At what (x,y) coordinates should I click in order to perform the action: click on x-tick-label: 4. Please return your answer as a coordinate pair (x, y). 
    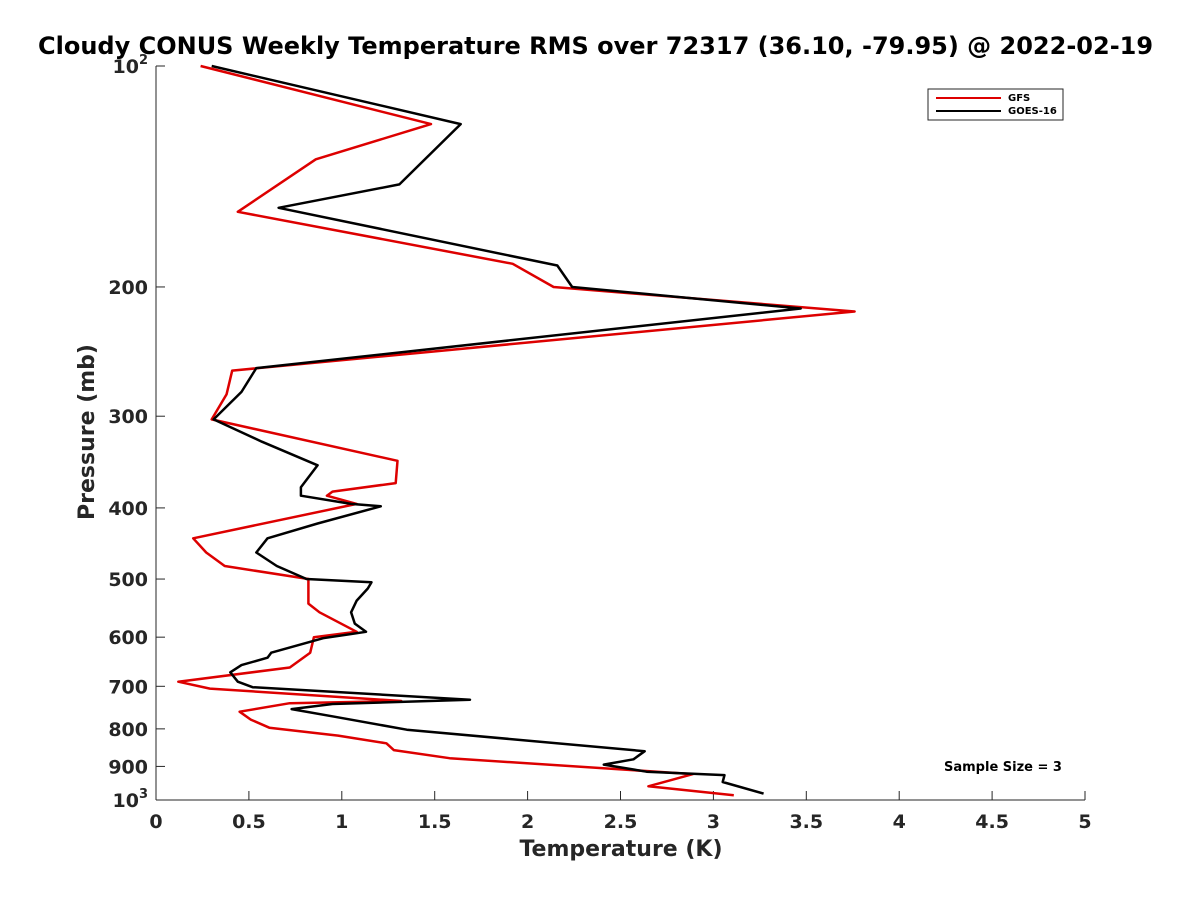
    Looking at the image, I should click on (899, 822).